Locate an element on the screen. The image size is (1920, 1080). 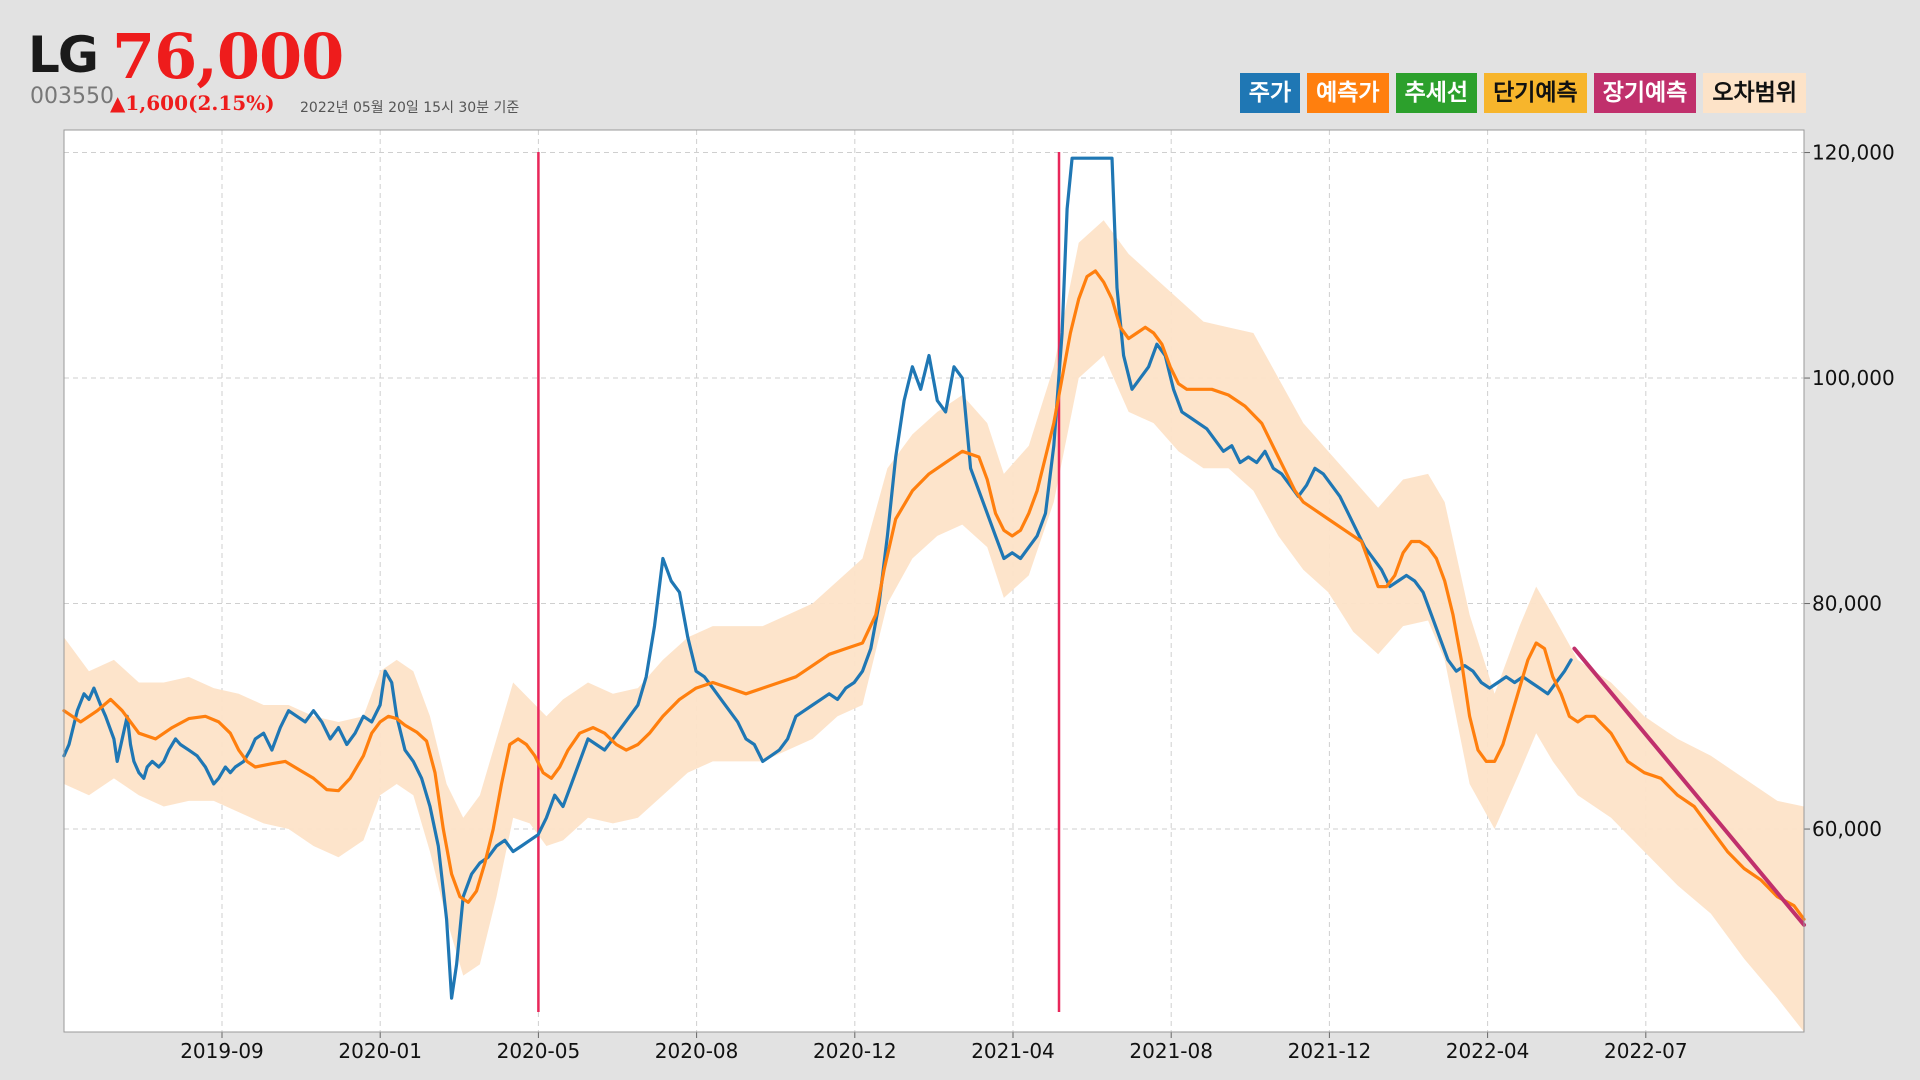
x-tick-label: 2021-12 is located at coordinates (1330, 1051).